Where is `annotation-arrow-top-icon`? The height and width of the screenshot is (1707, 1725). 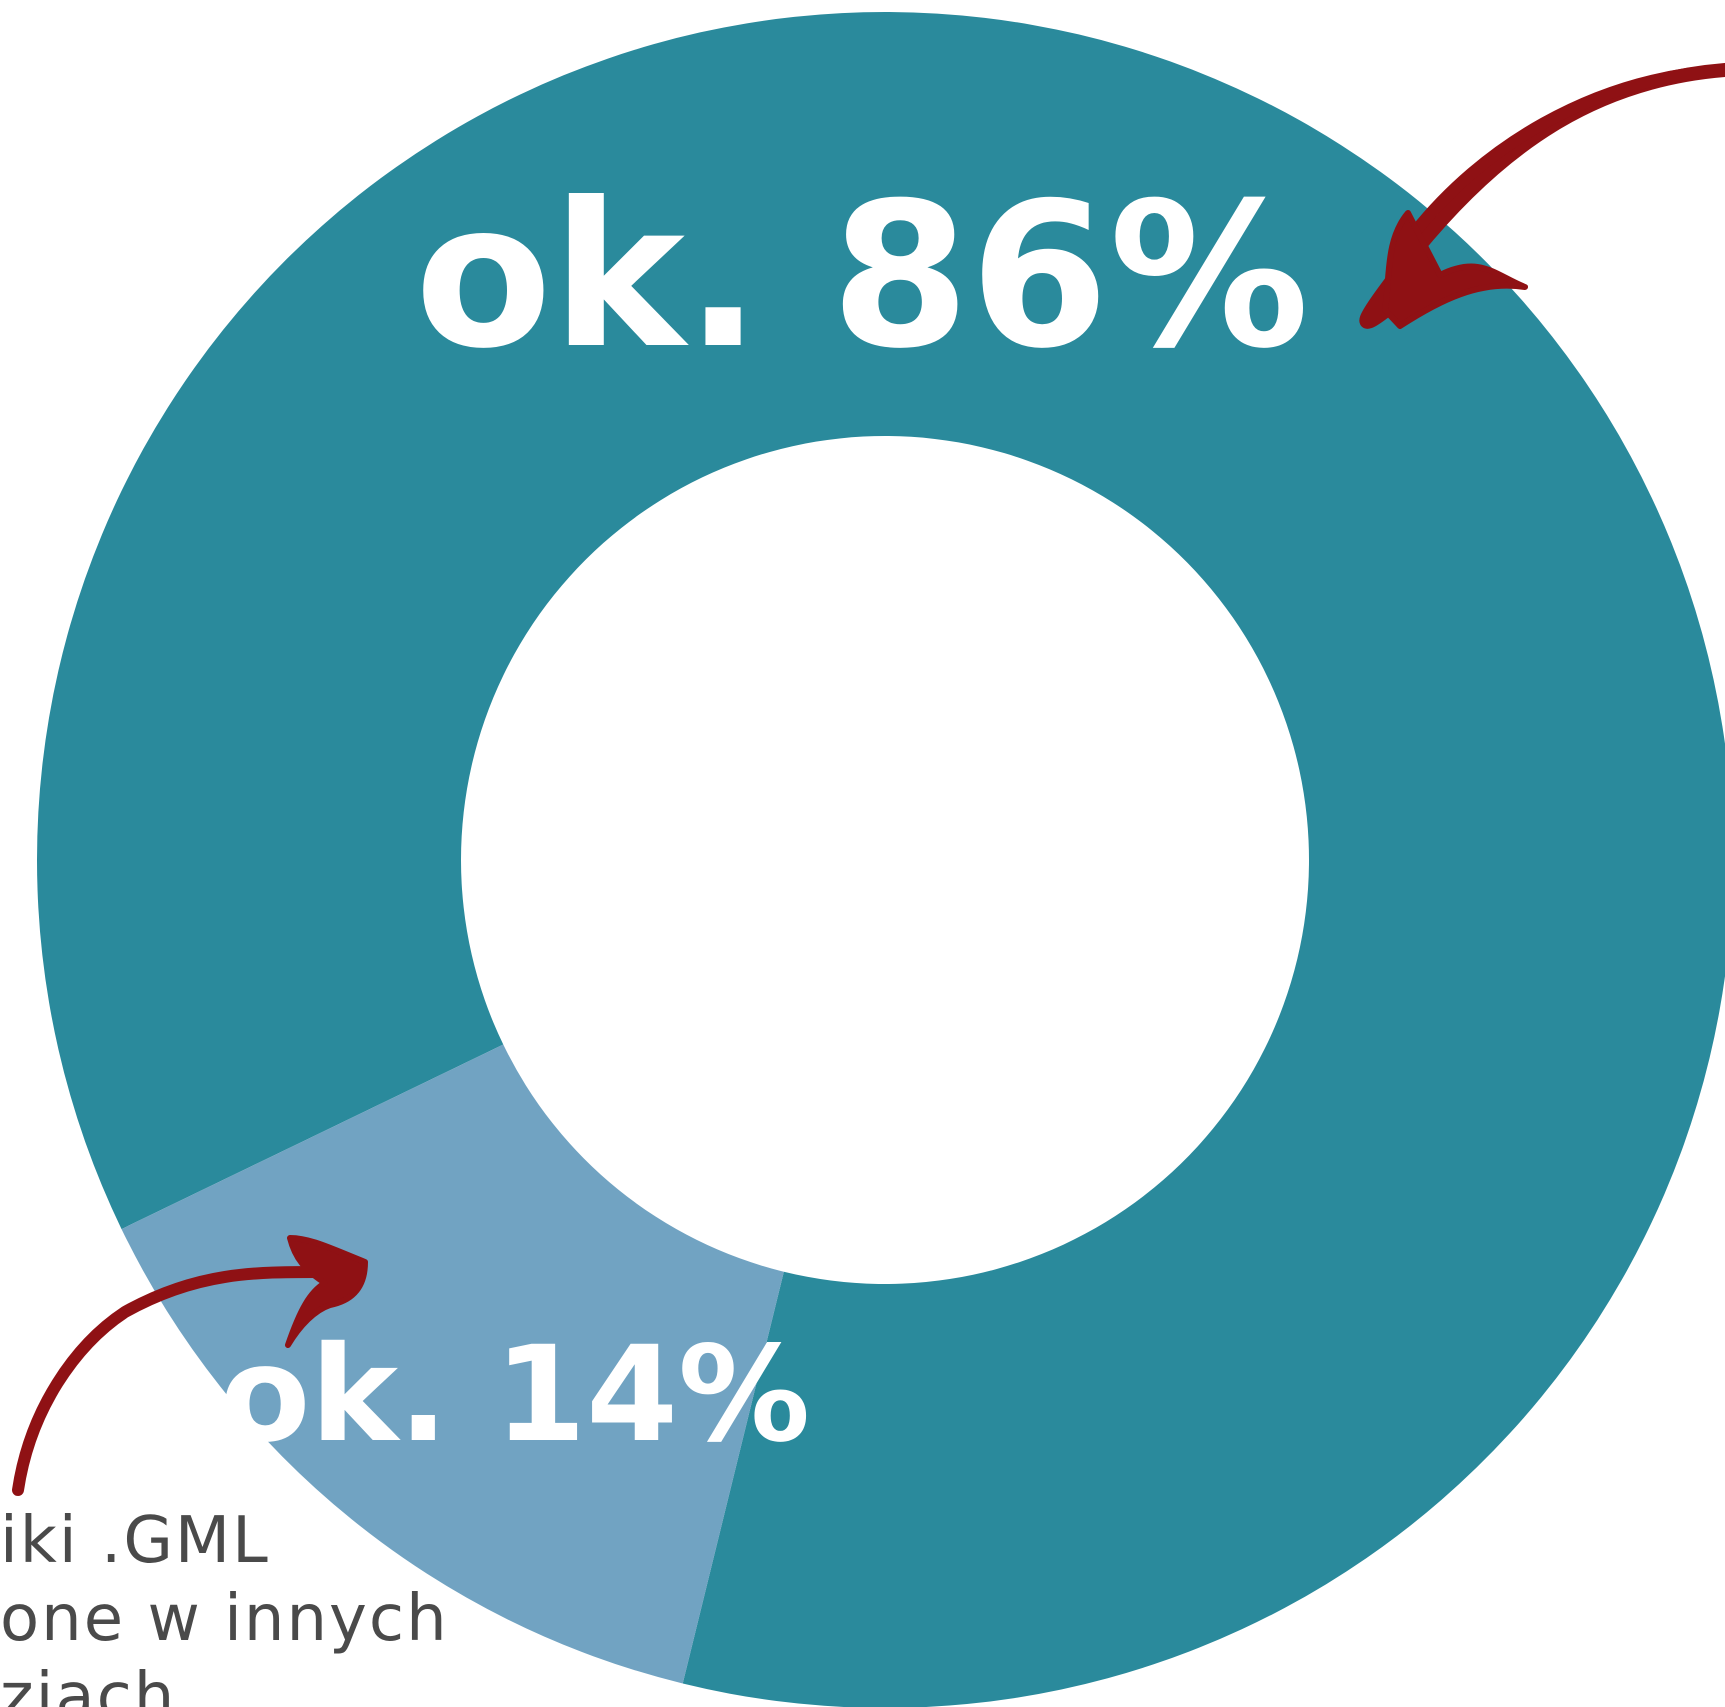
annotation-arrow-top-icon is located at coordinates (1542, 196).